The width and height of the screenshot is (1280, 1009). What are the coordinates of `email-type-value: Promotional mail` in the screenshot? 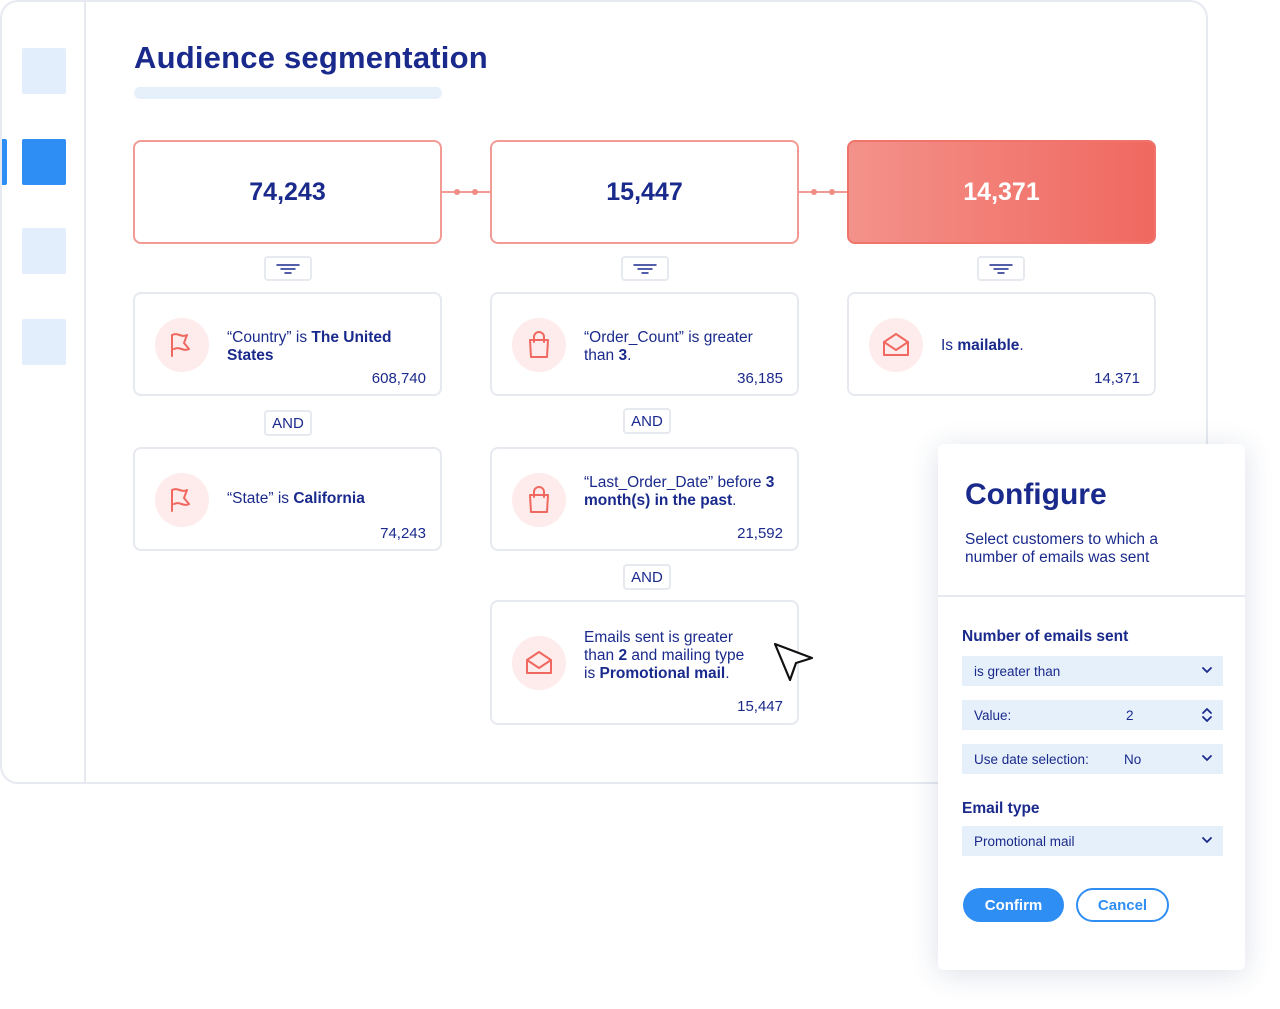 It's located at (1024, 841).